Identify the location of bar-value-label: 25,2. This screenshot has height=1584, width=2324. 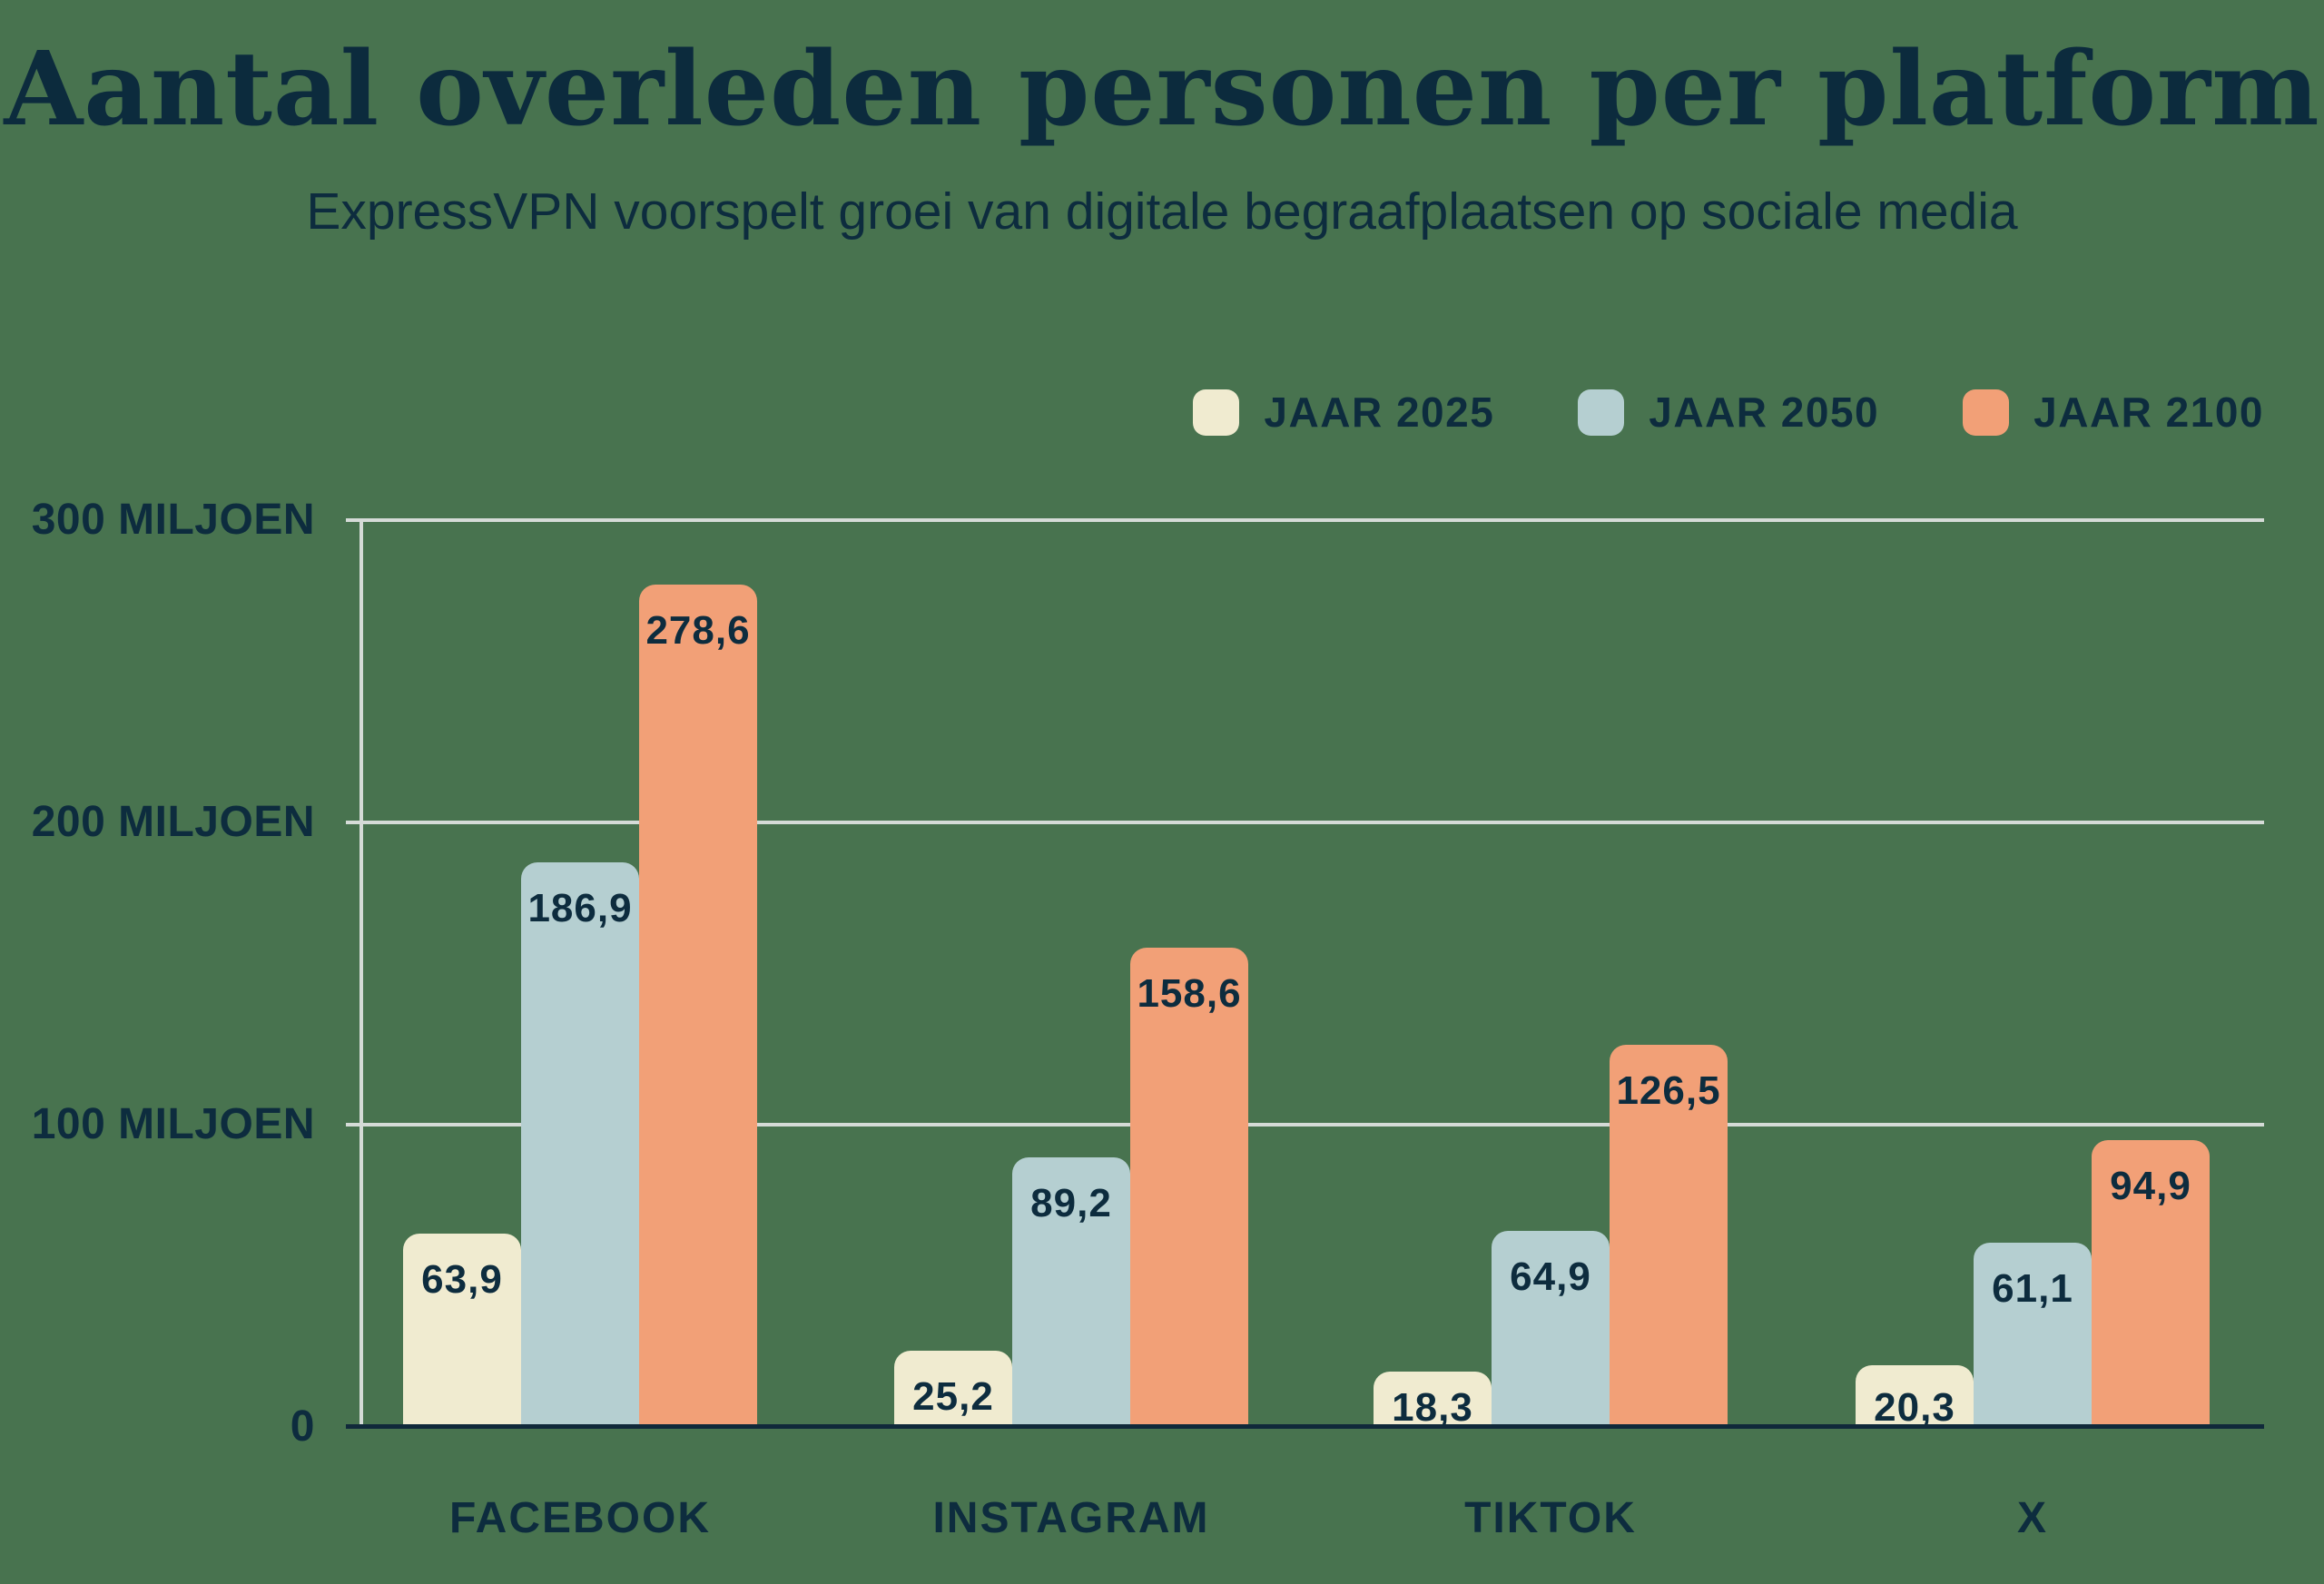
(953, 1396).